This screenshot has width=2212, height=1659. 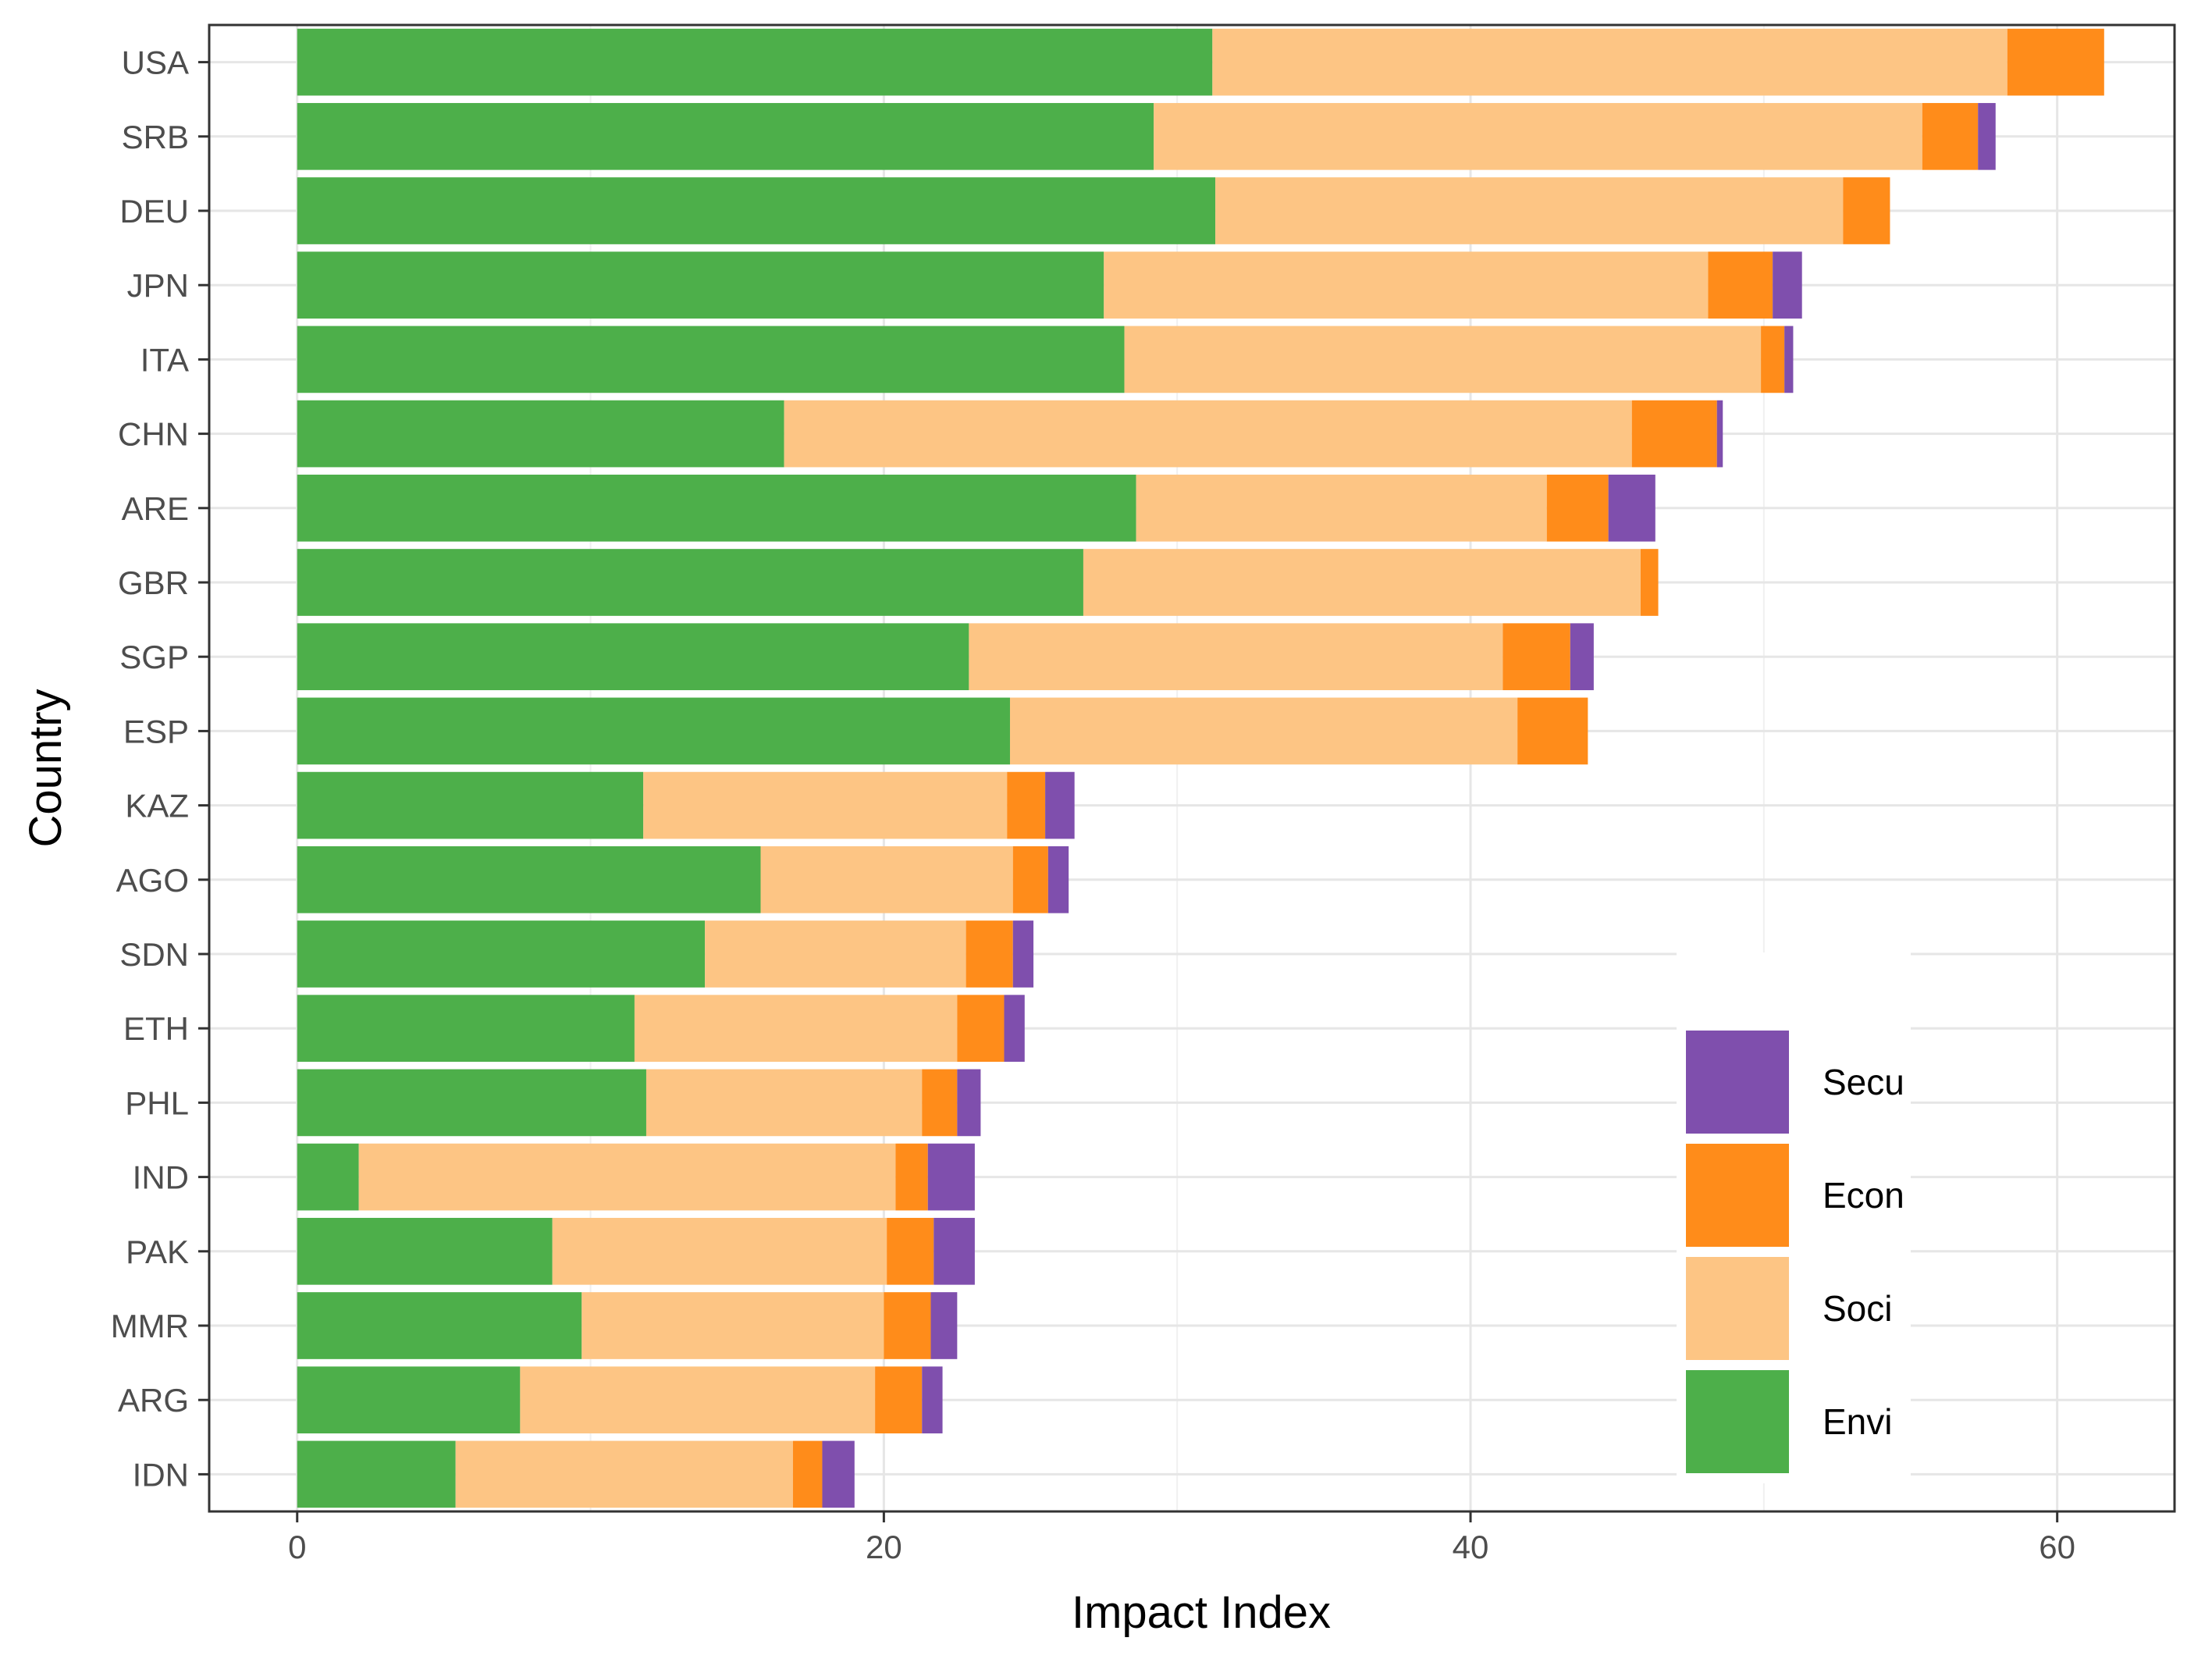 I want to click on bar-are-envi, so click(x=717, y=508).